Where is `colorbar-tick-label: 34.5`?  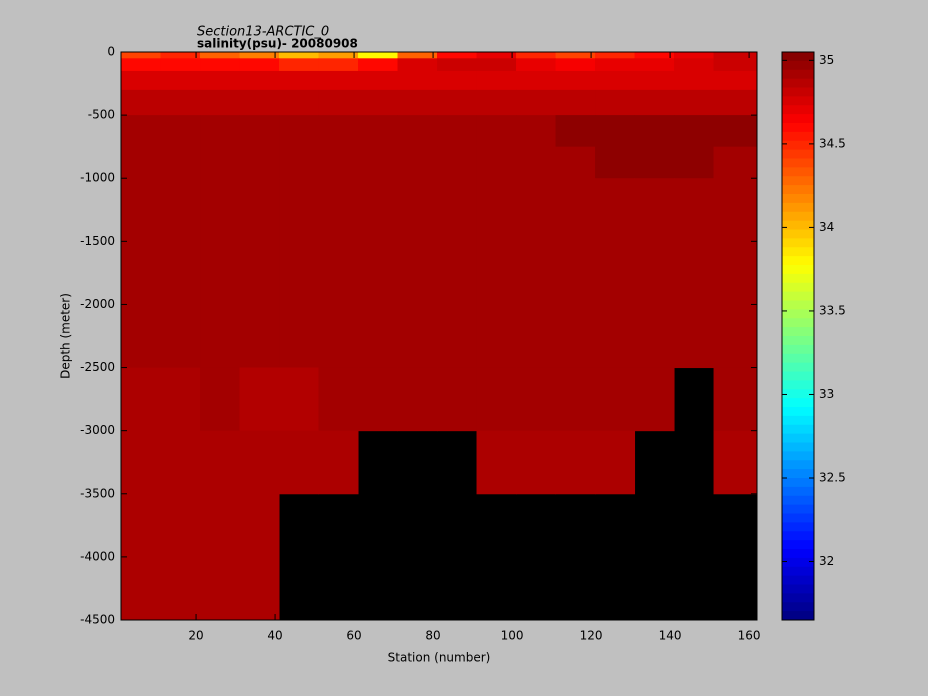 colorbar-tick-label: 34.5 is located at coordinates (832, 143).